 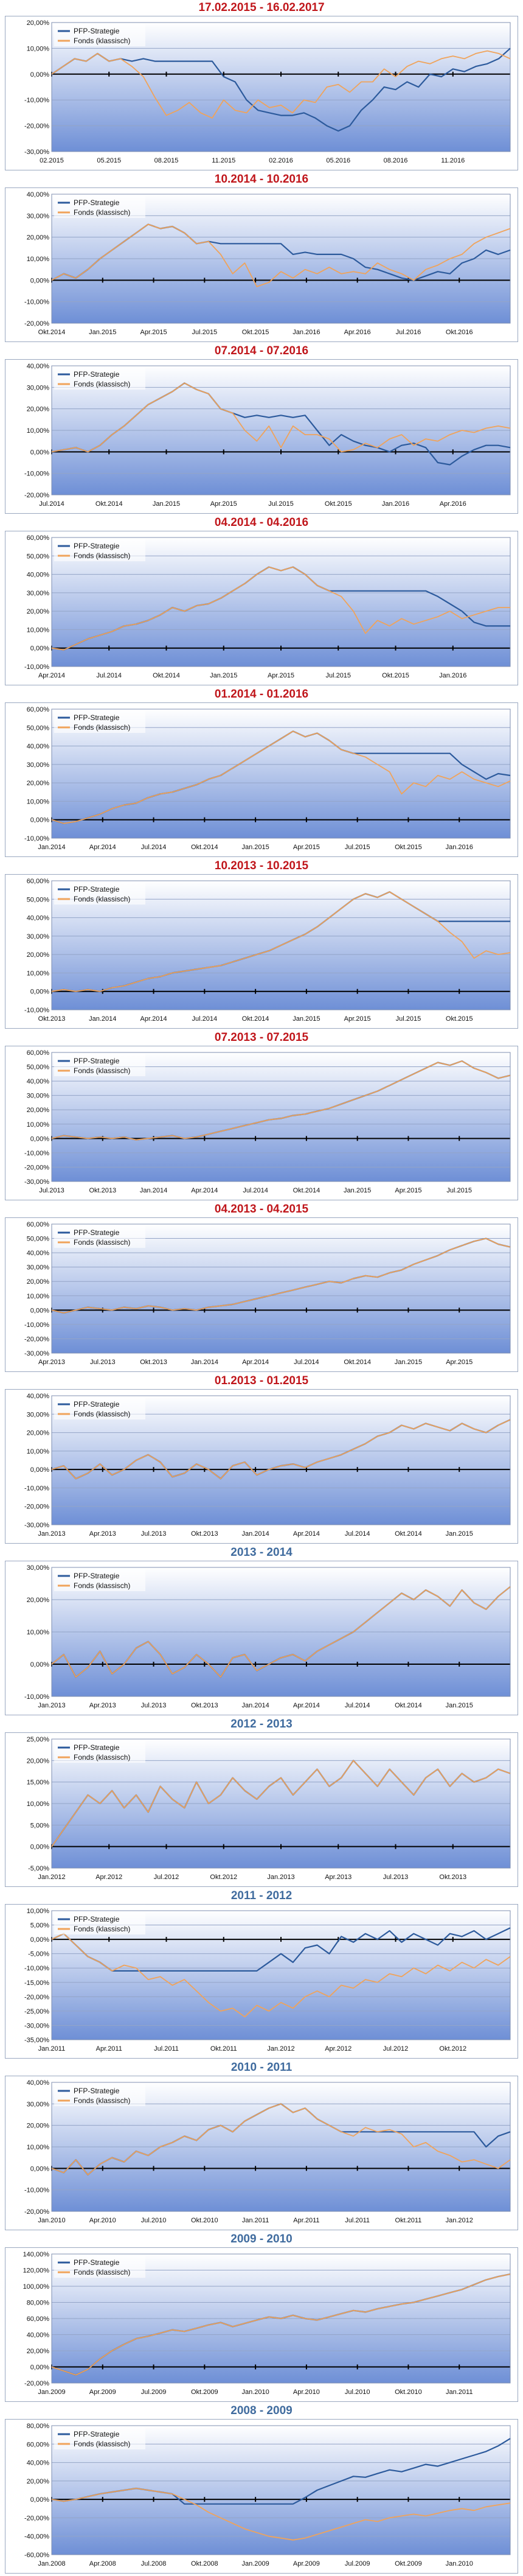 I want to click on chart-title: 01.2013 - 01.2015, so click(x=261, y=1381).